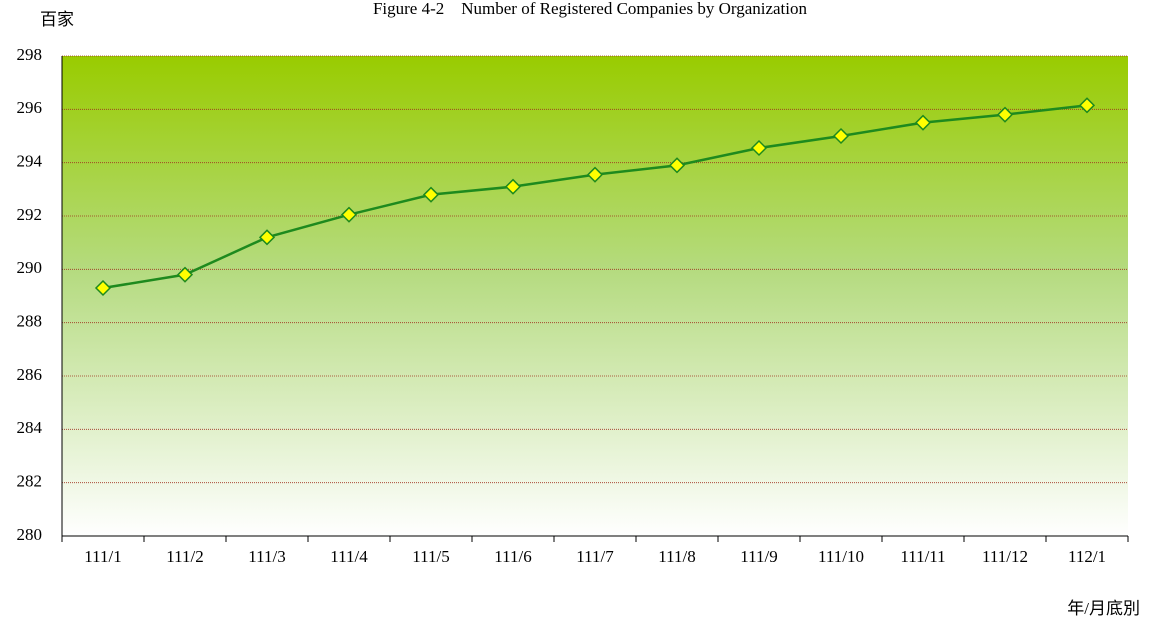  What do you see at coordinates (30, 161) in the screenshot?
I see `y-tick-label: 294` at bounding box center [30, 161].